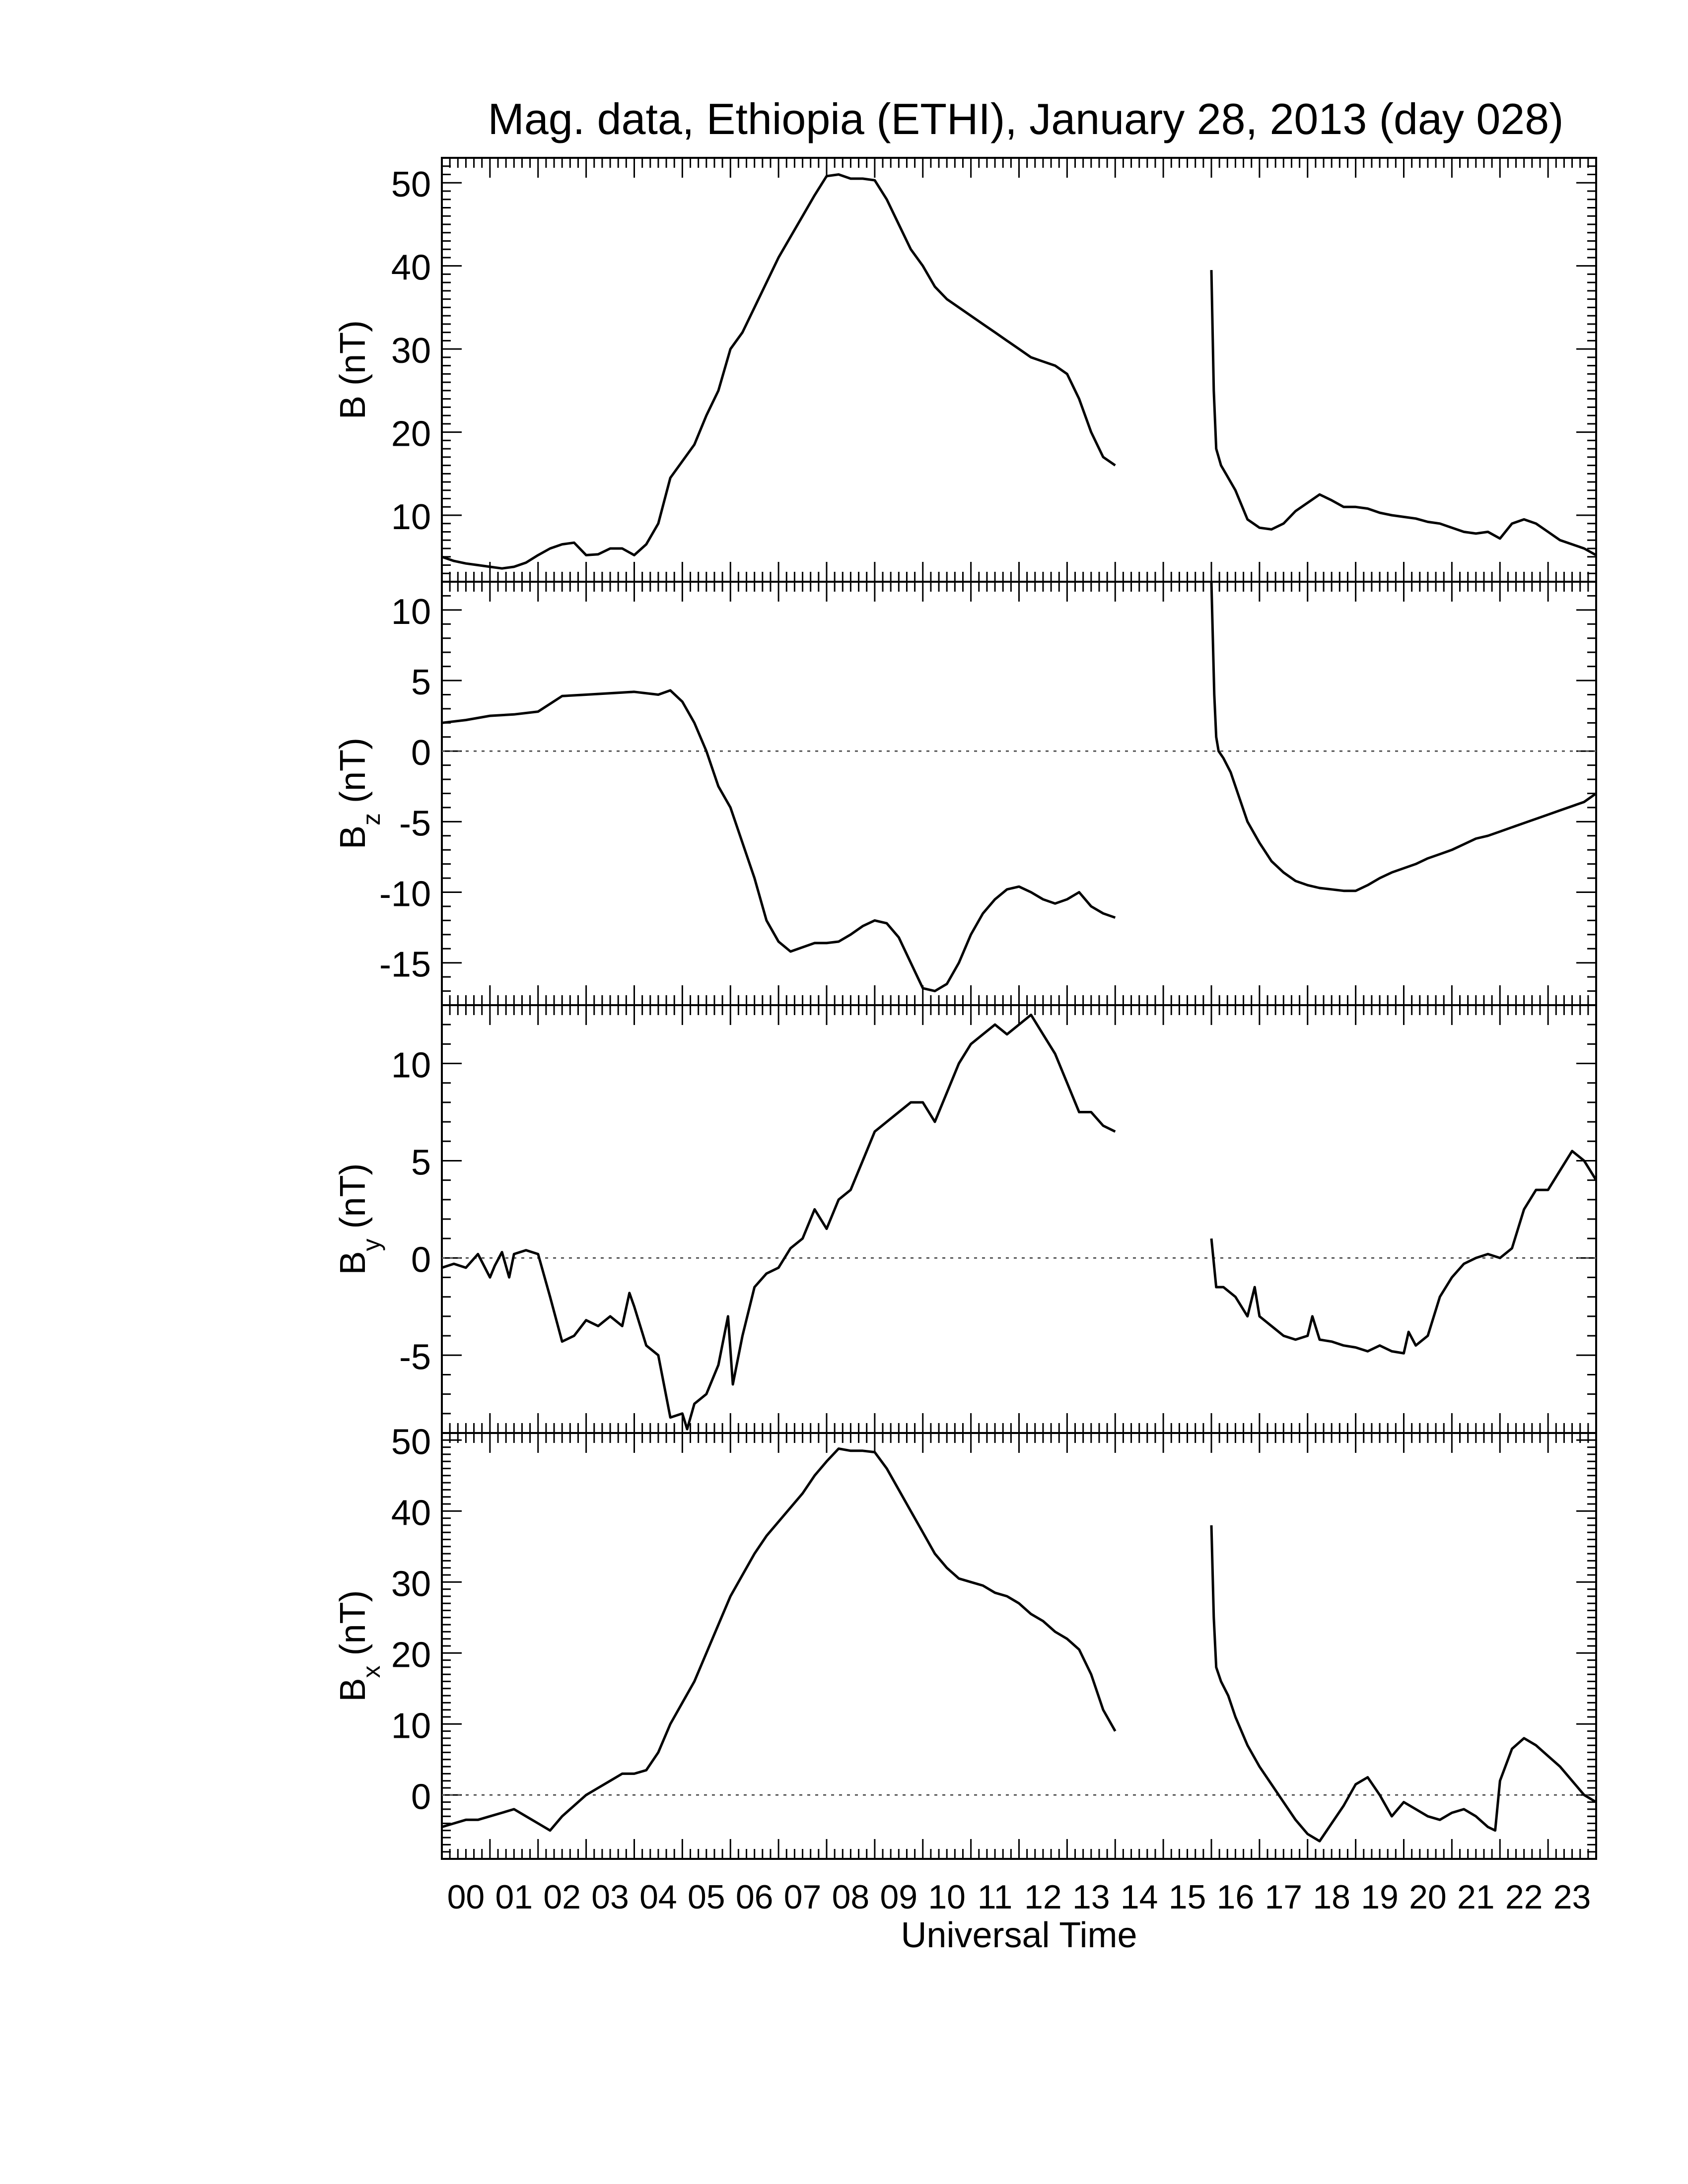  Describe the element at coordinates (1331, 1897) in the screenshot. I see `x-tick-label: 18` at that location.